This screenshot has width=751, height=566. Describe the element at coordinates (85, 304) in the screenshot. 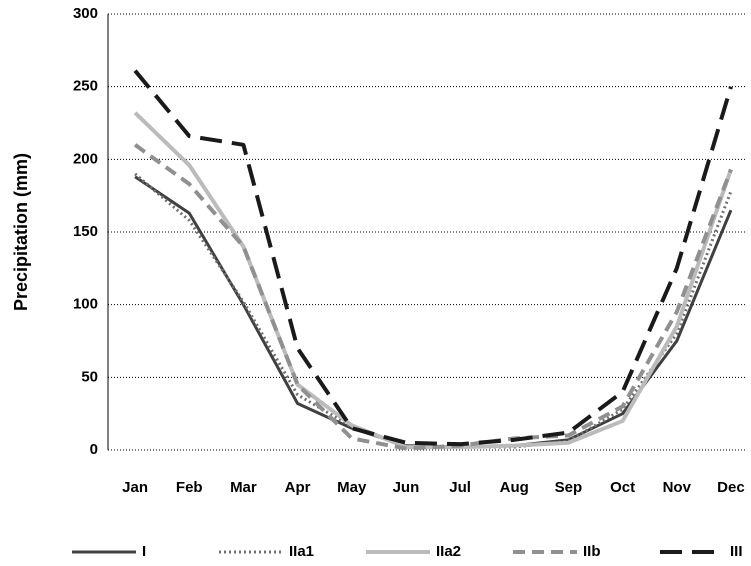

I see `y-tick-label: 100` at that location.